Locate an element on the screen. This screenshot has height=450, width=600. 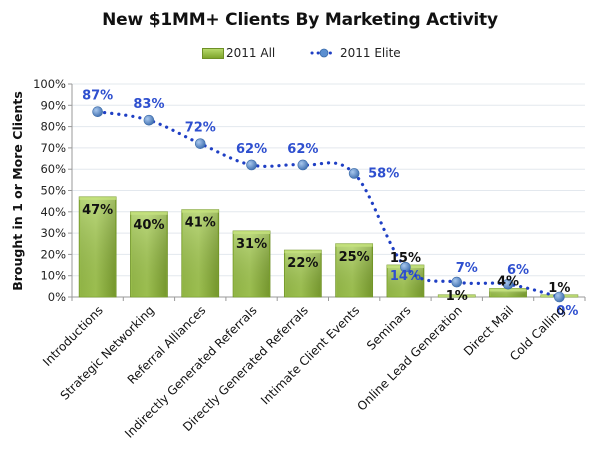
bar-data-label: 15% is located at coordinates (405, 258).